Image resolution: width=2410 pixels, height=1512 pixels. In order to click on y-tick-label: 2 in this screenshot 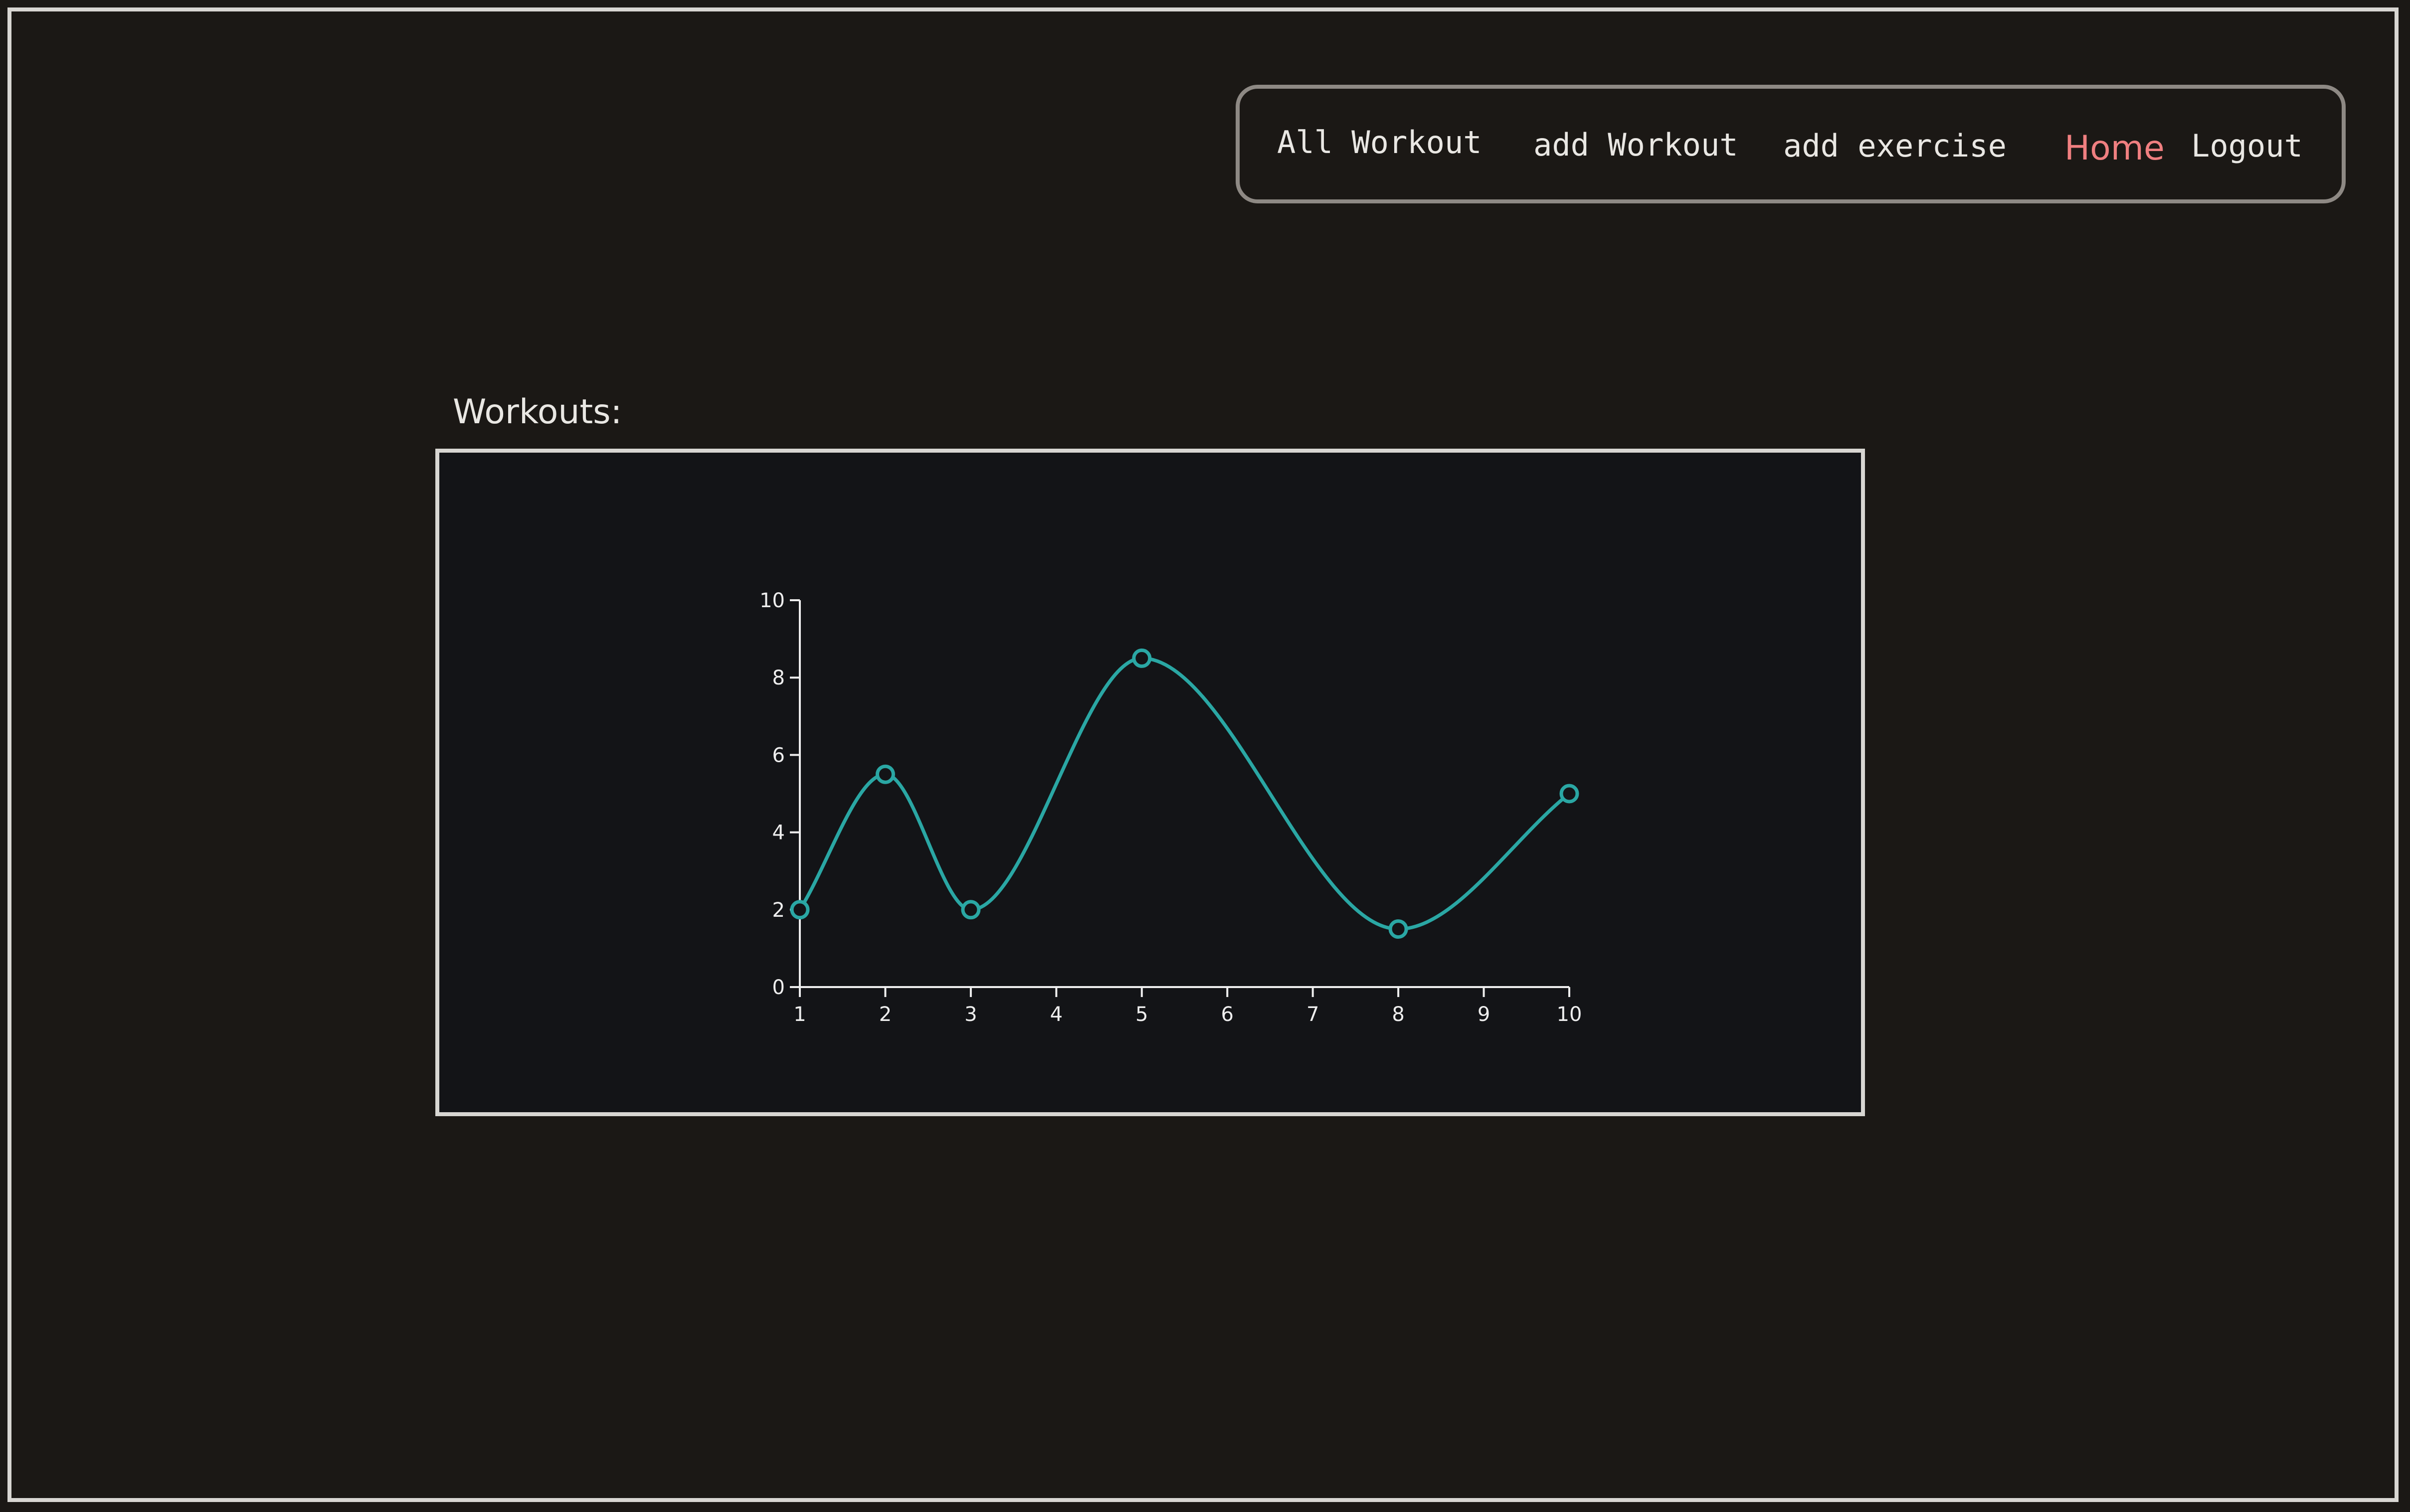, I will do `click(778, 910)`.